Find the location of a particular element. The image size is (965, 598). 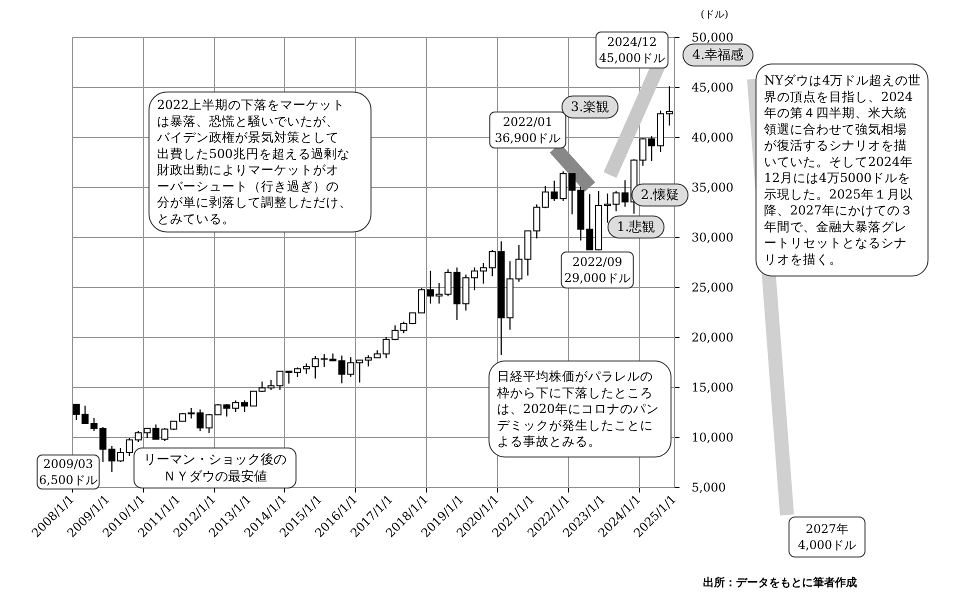

y-tick-label: 25,000 is located at coordinates (713, 287).